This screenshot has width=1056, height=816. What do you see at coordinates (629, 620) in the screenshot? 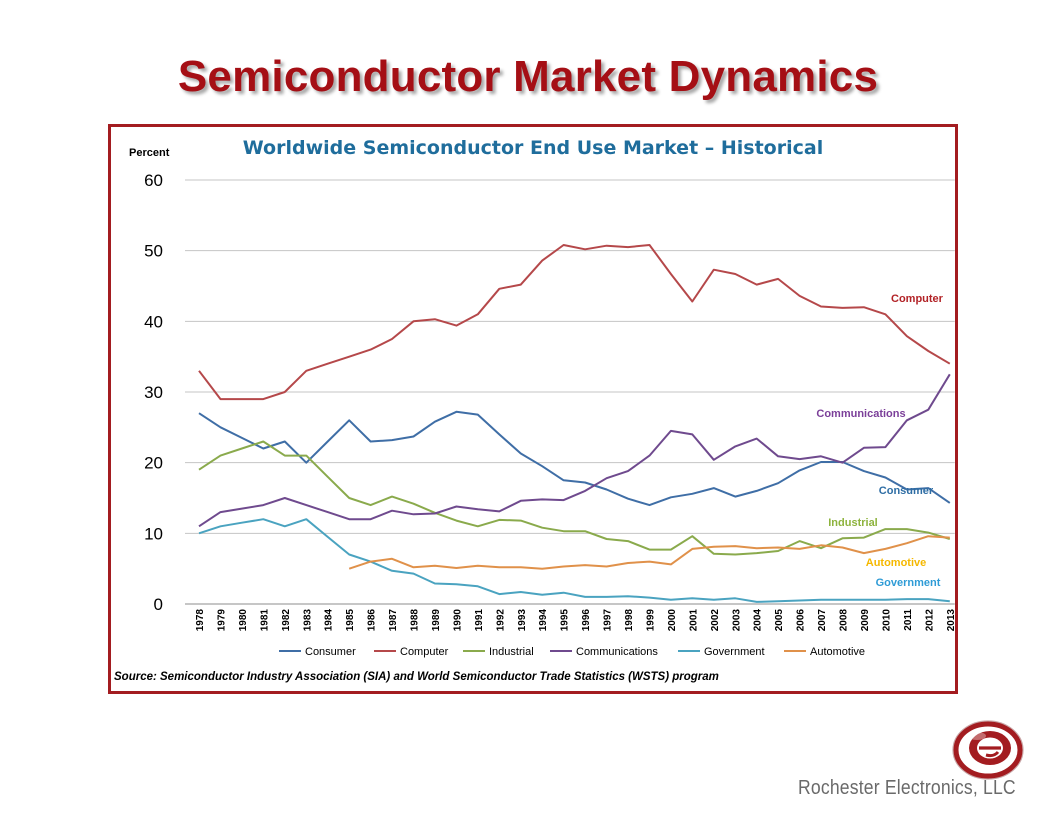
I see `x-tick-label: 1998` at bounding box center [629, 620].